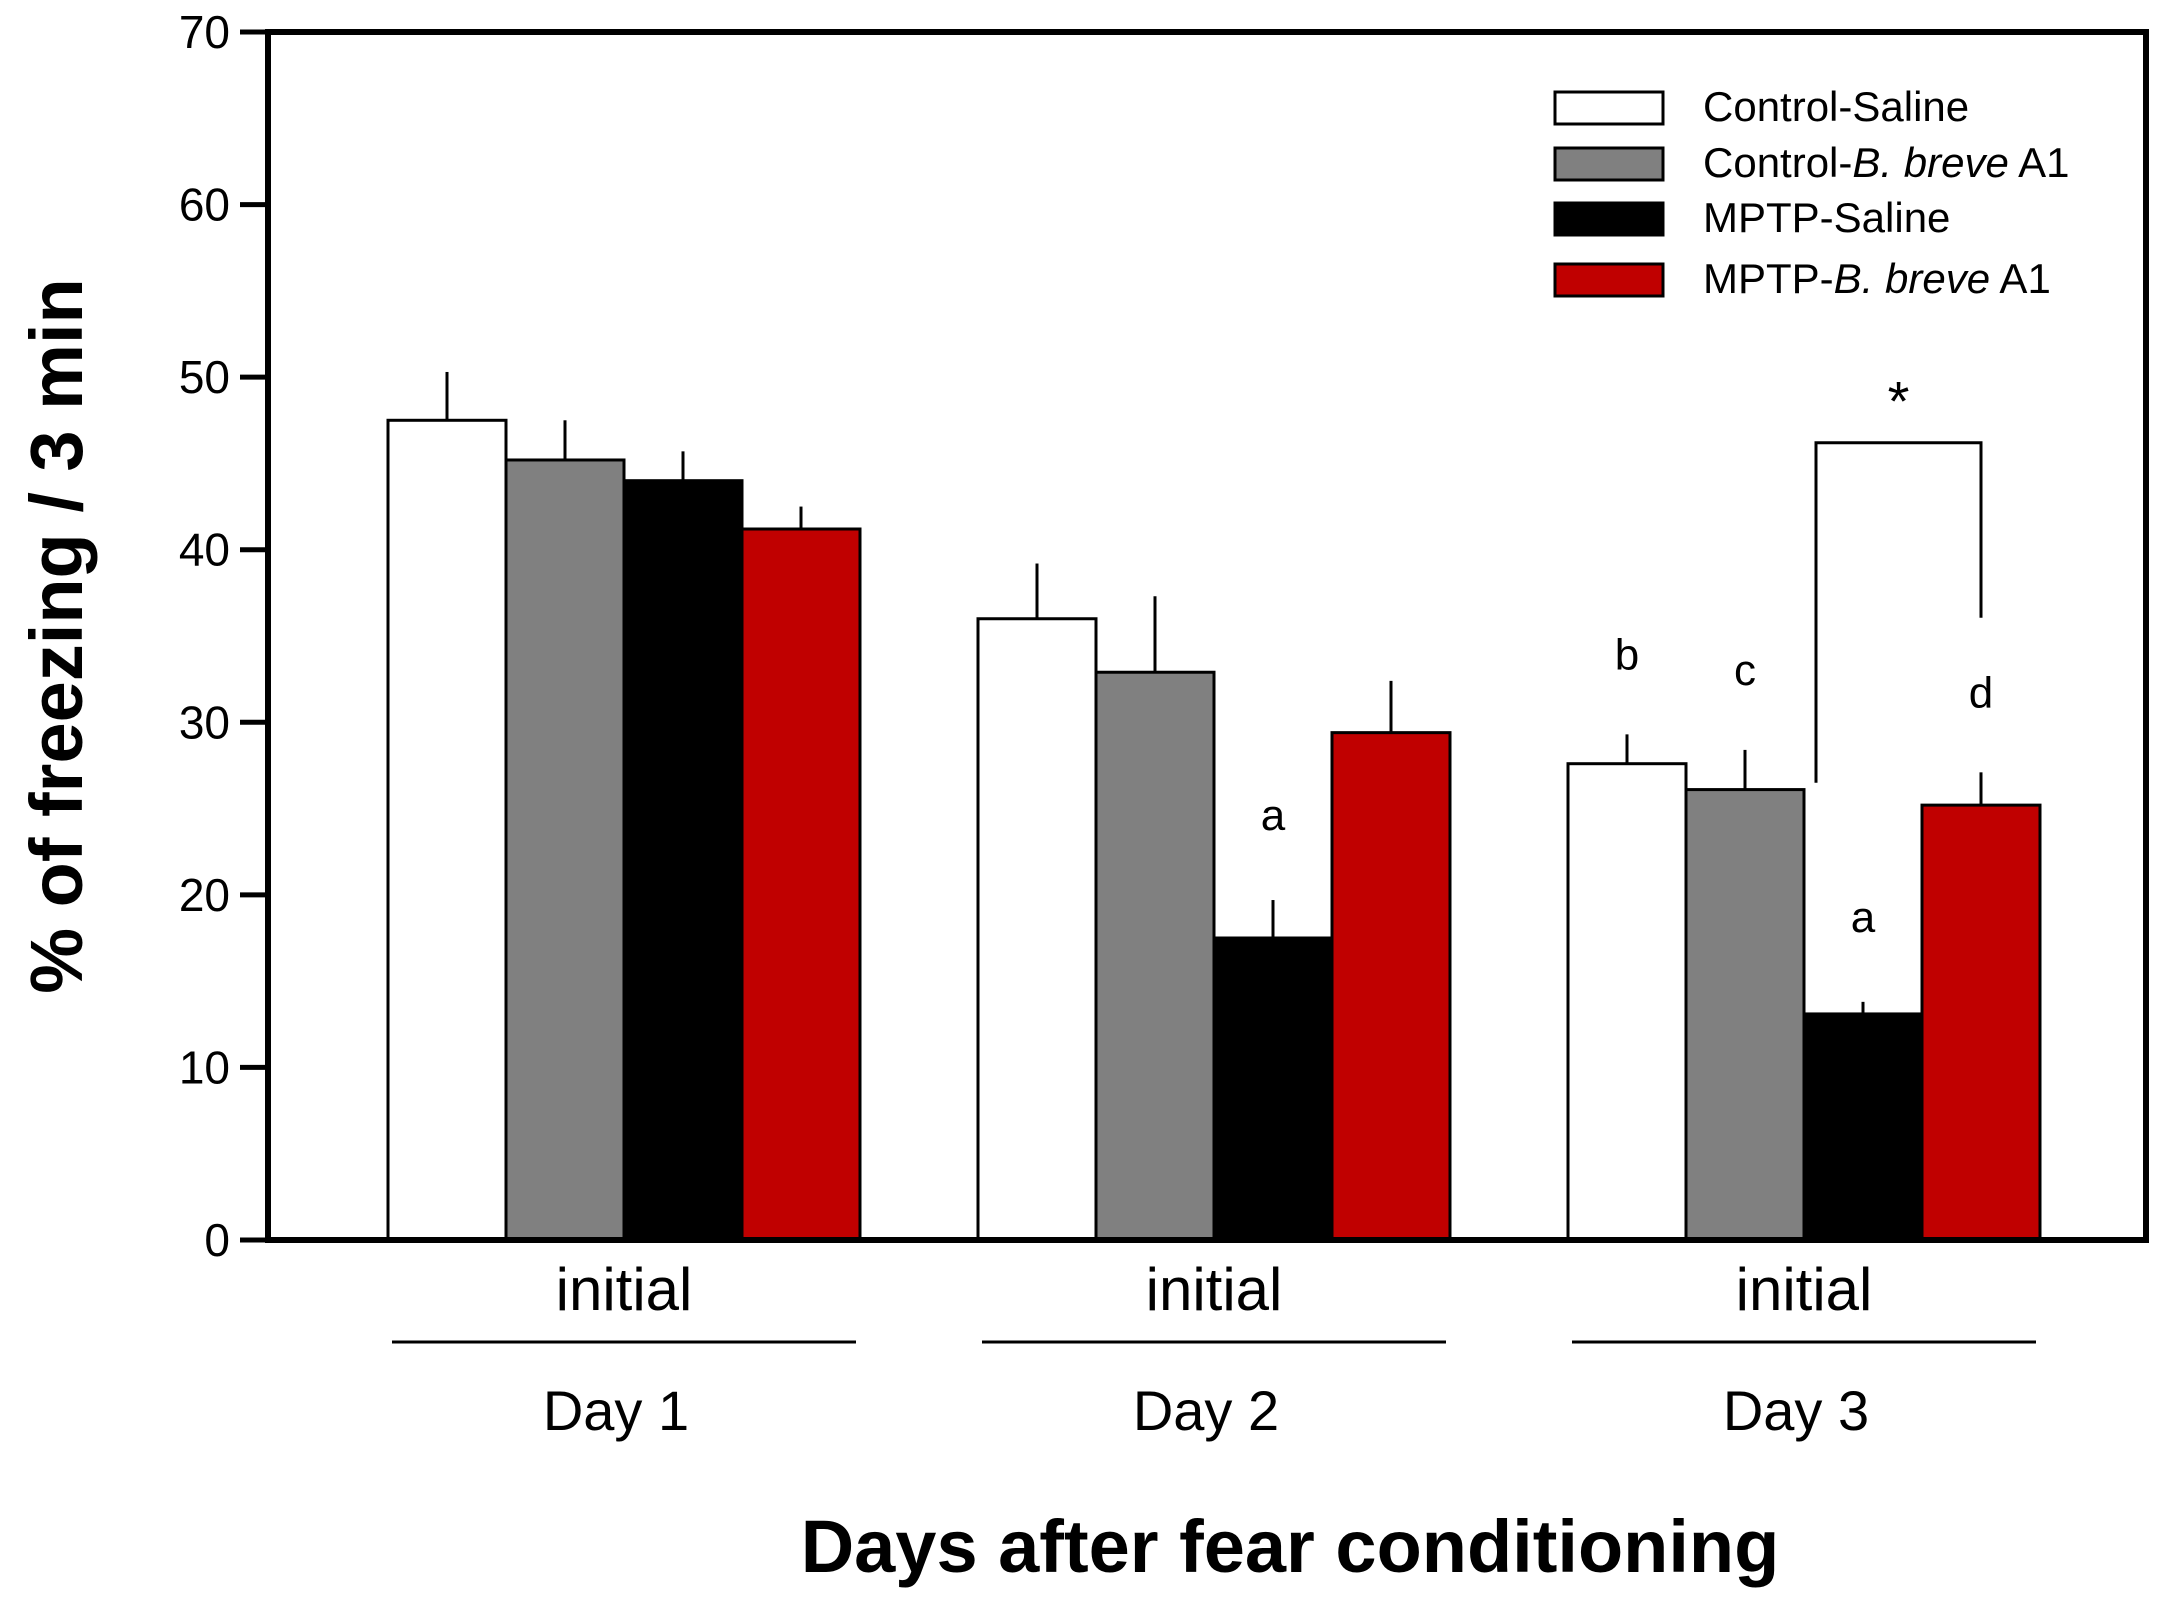 This screenshot has width=2174, height=1612. I want to click on y-tick-label: 70, so click(204, 32).